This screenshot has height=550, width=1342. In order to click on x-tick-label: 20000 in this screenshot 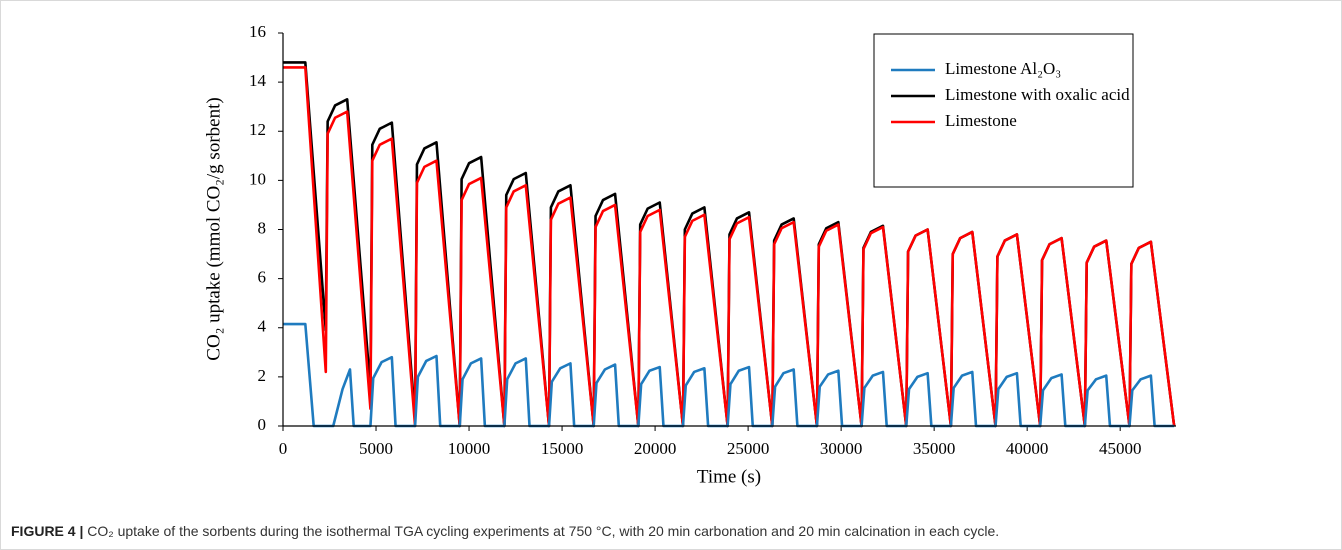, I will do `click(655, 448)`.